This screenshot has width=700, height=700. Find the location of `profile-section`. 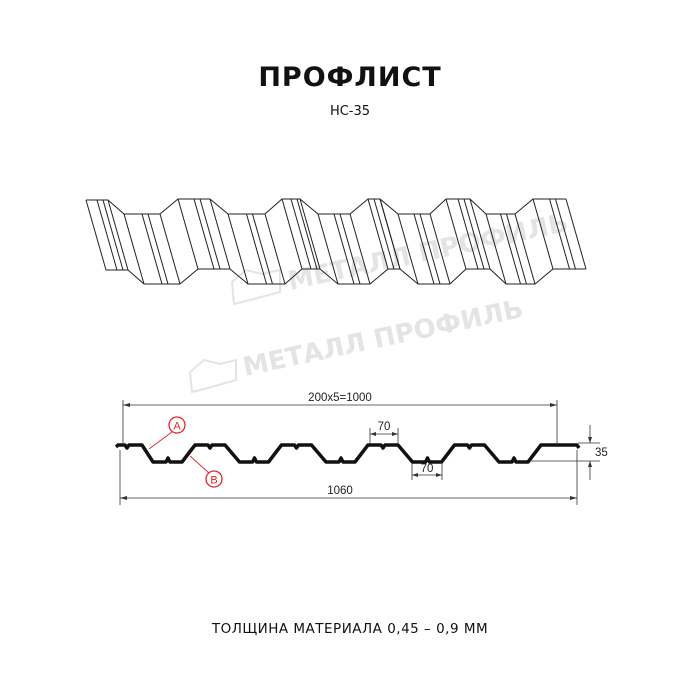

profile-section is located at coordinates (347, 453).